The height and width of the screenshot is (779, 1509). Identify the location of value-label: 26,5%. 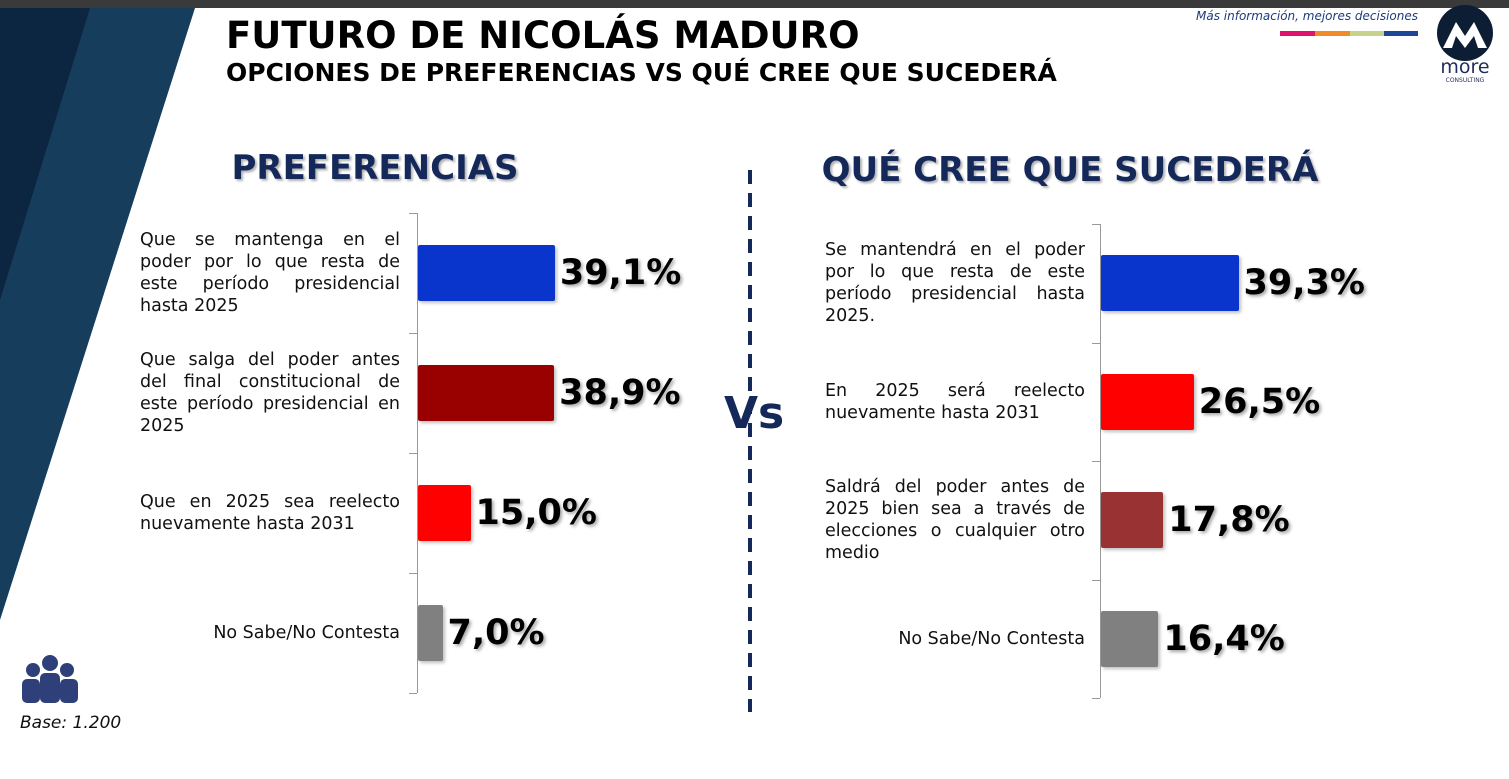
(1259, 401).